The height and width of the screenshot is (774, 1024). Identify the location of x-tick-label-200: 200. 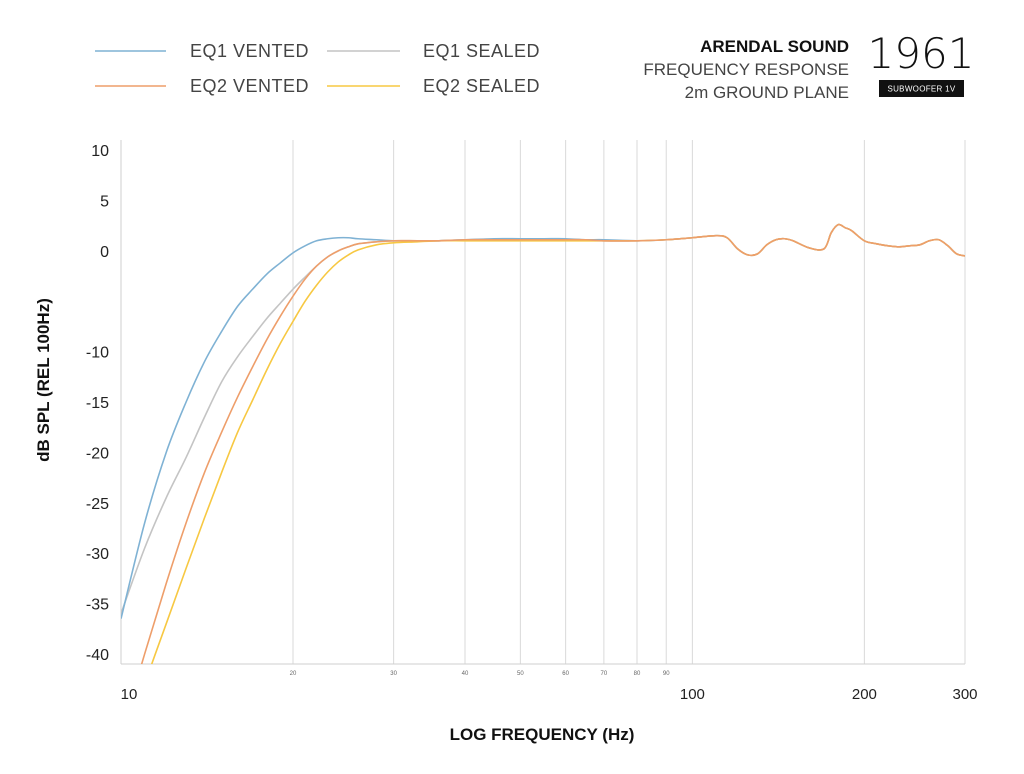
(864, 694).